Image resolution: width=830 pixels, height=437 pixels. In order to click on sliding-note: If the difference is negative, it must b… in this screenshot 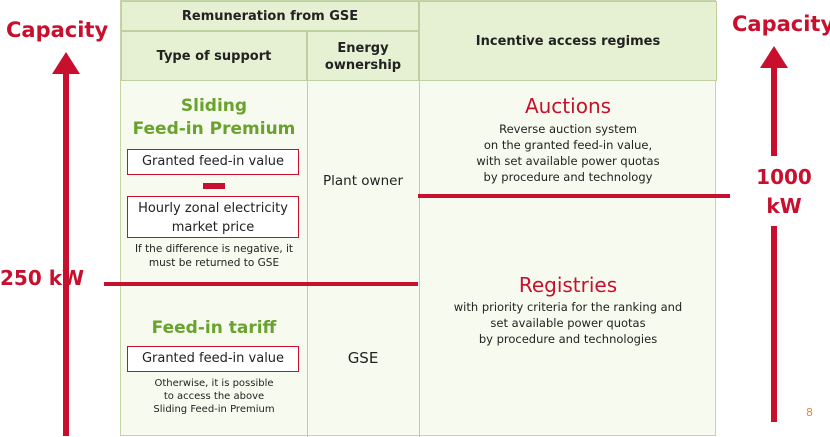, I will do `click(214, 256)`.